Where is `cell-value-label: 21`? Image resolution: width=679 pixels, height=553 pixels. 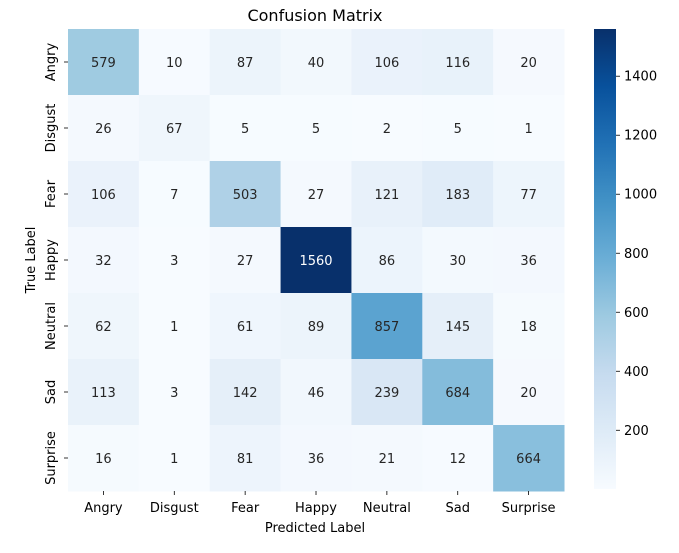 cell-value-label: 21 is located at coordinates (387, 459).